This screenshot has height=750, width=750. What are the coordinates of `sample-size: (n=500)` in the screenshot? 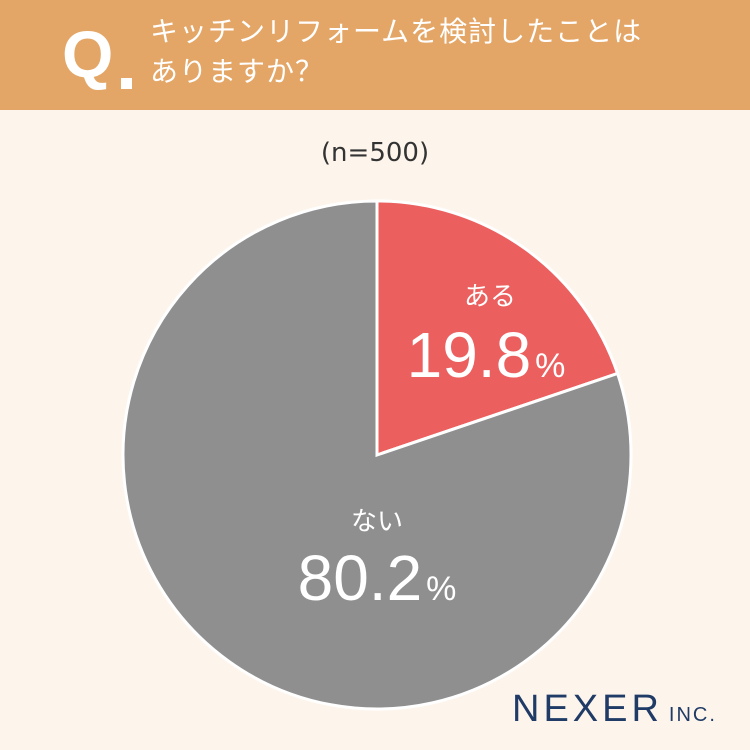 It's located at (375, 153).